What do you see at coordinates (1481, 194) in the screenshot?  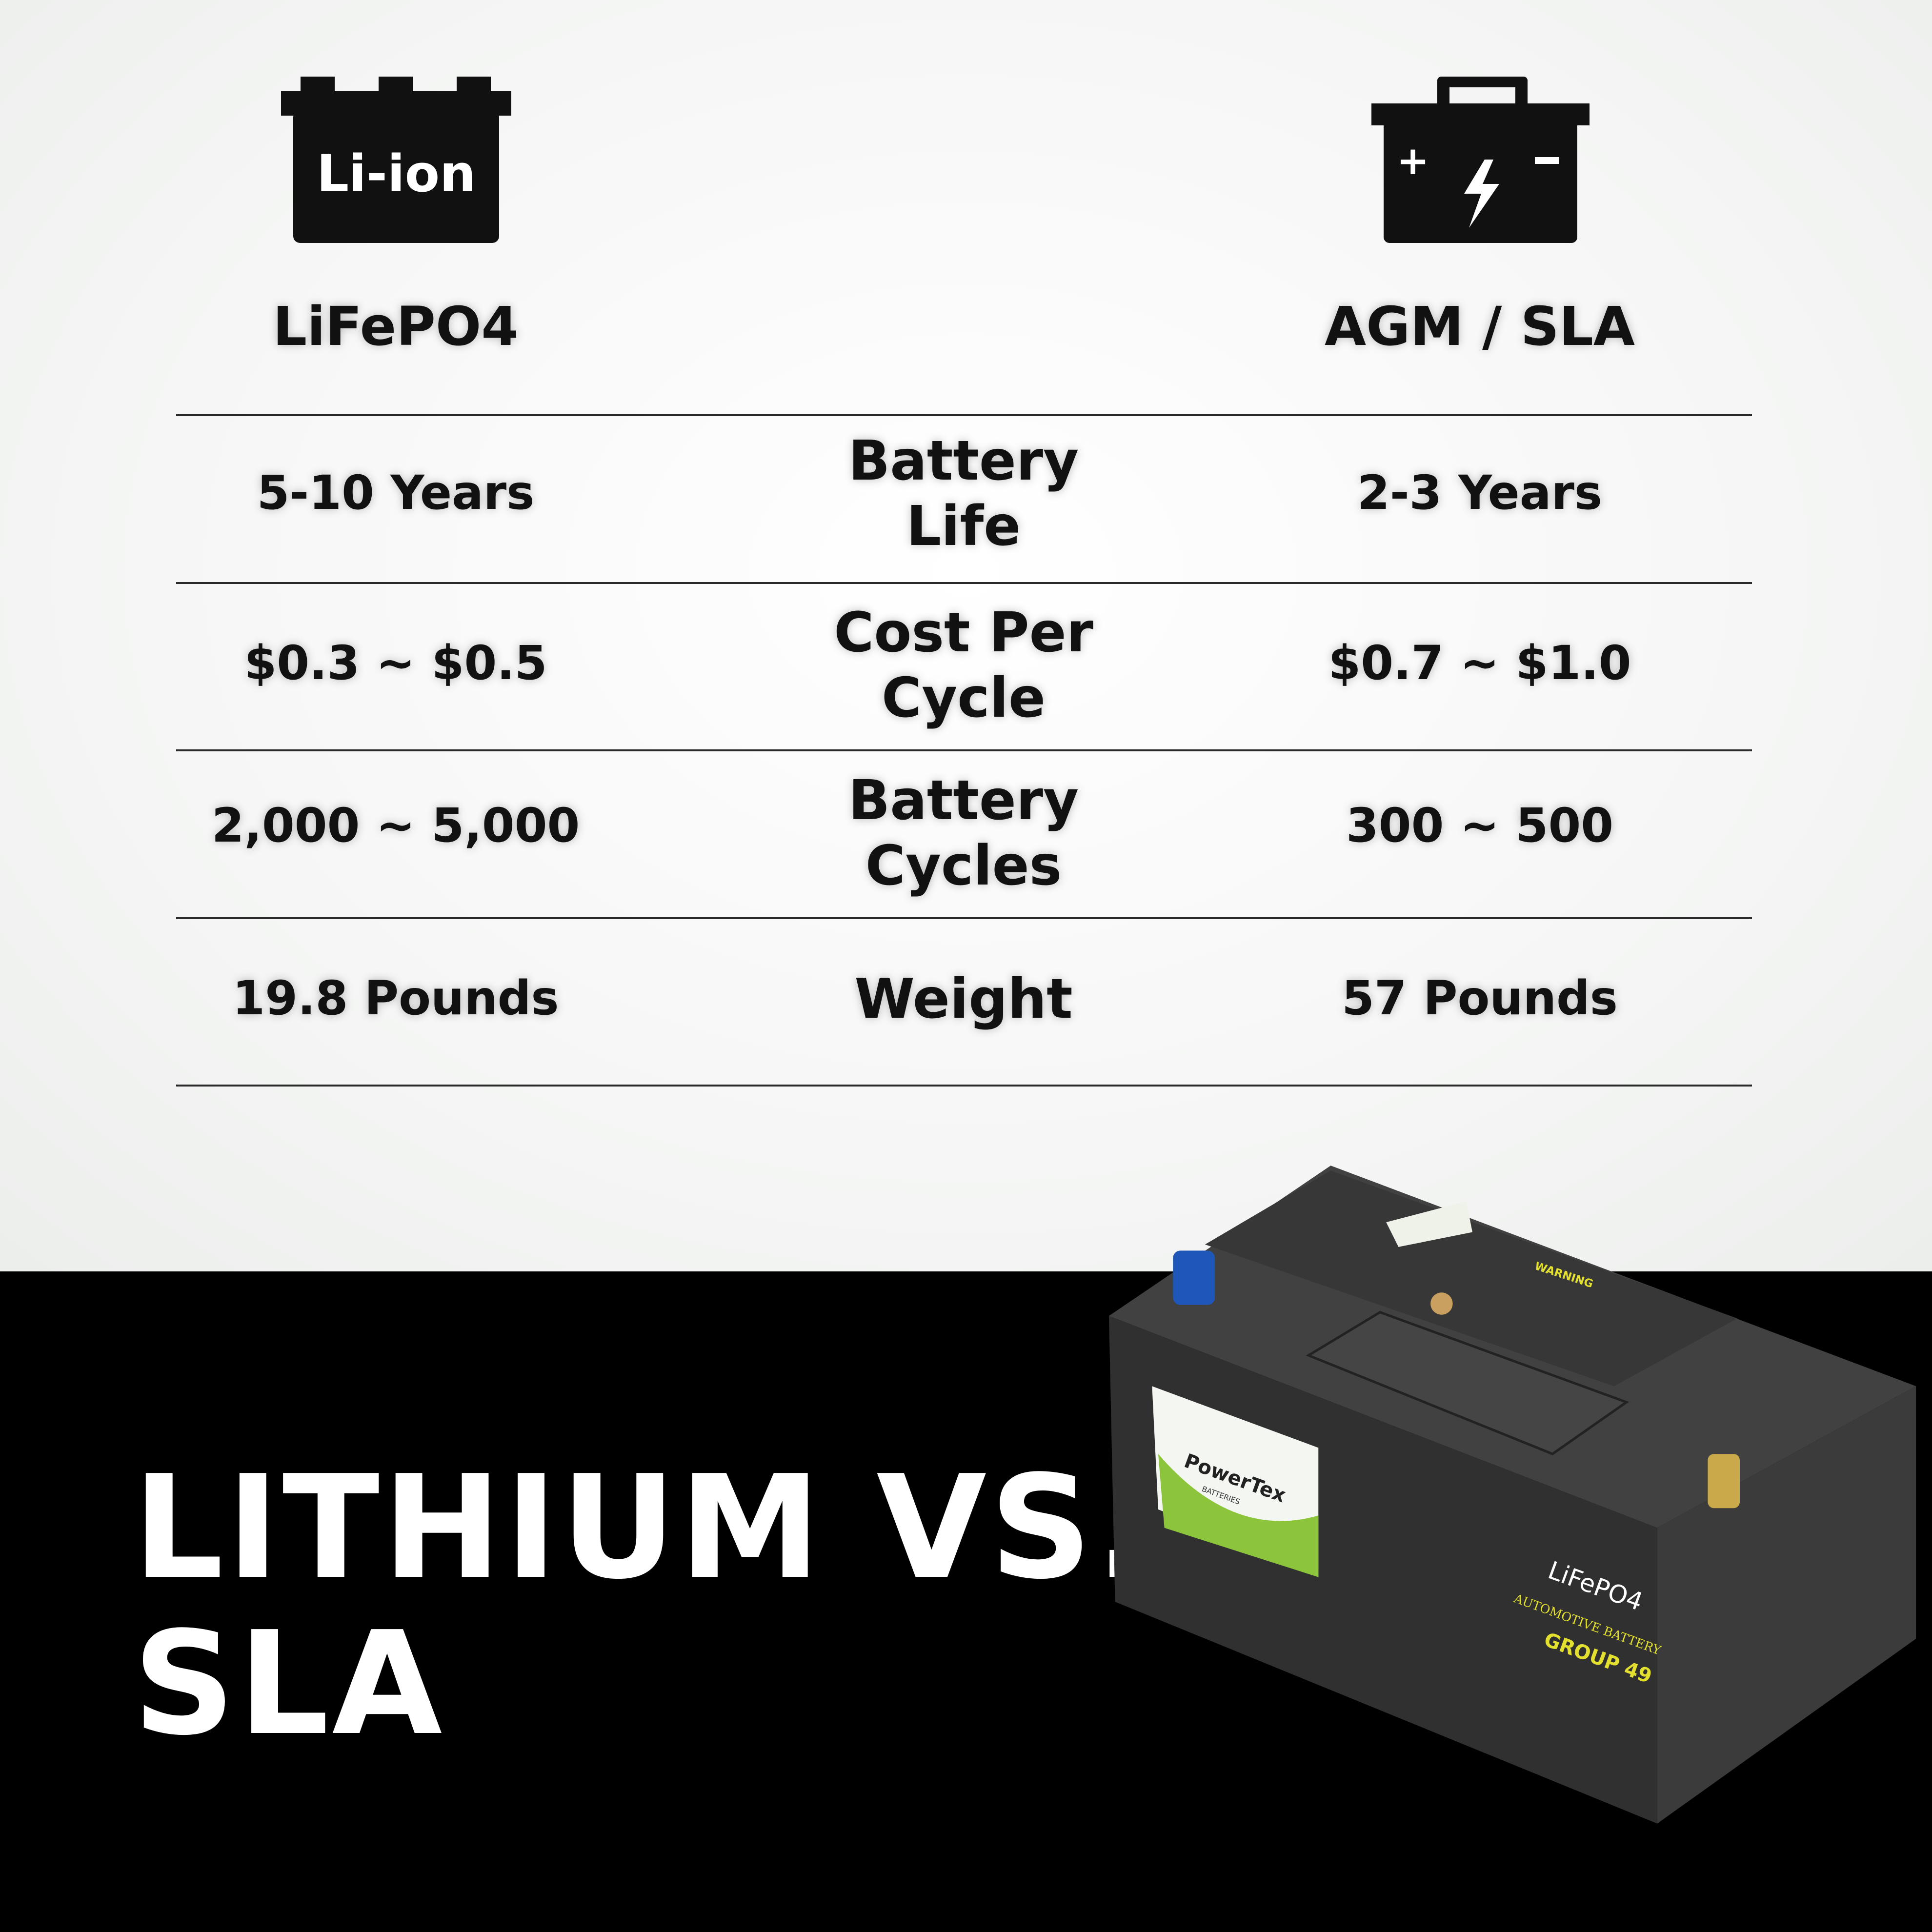 I see `lightning-bolt-icon` at bounding box center [1481, 194].